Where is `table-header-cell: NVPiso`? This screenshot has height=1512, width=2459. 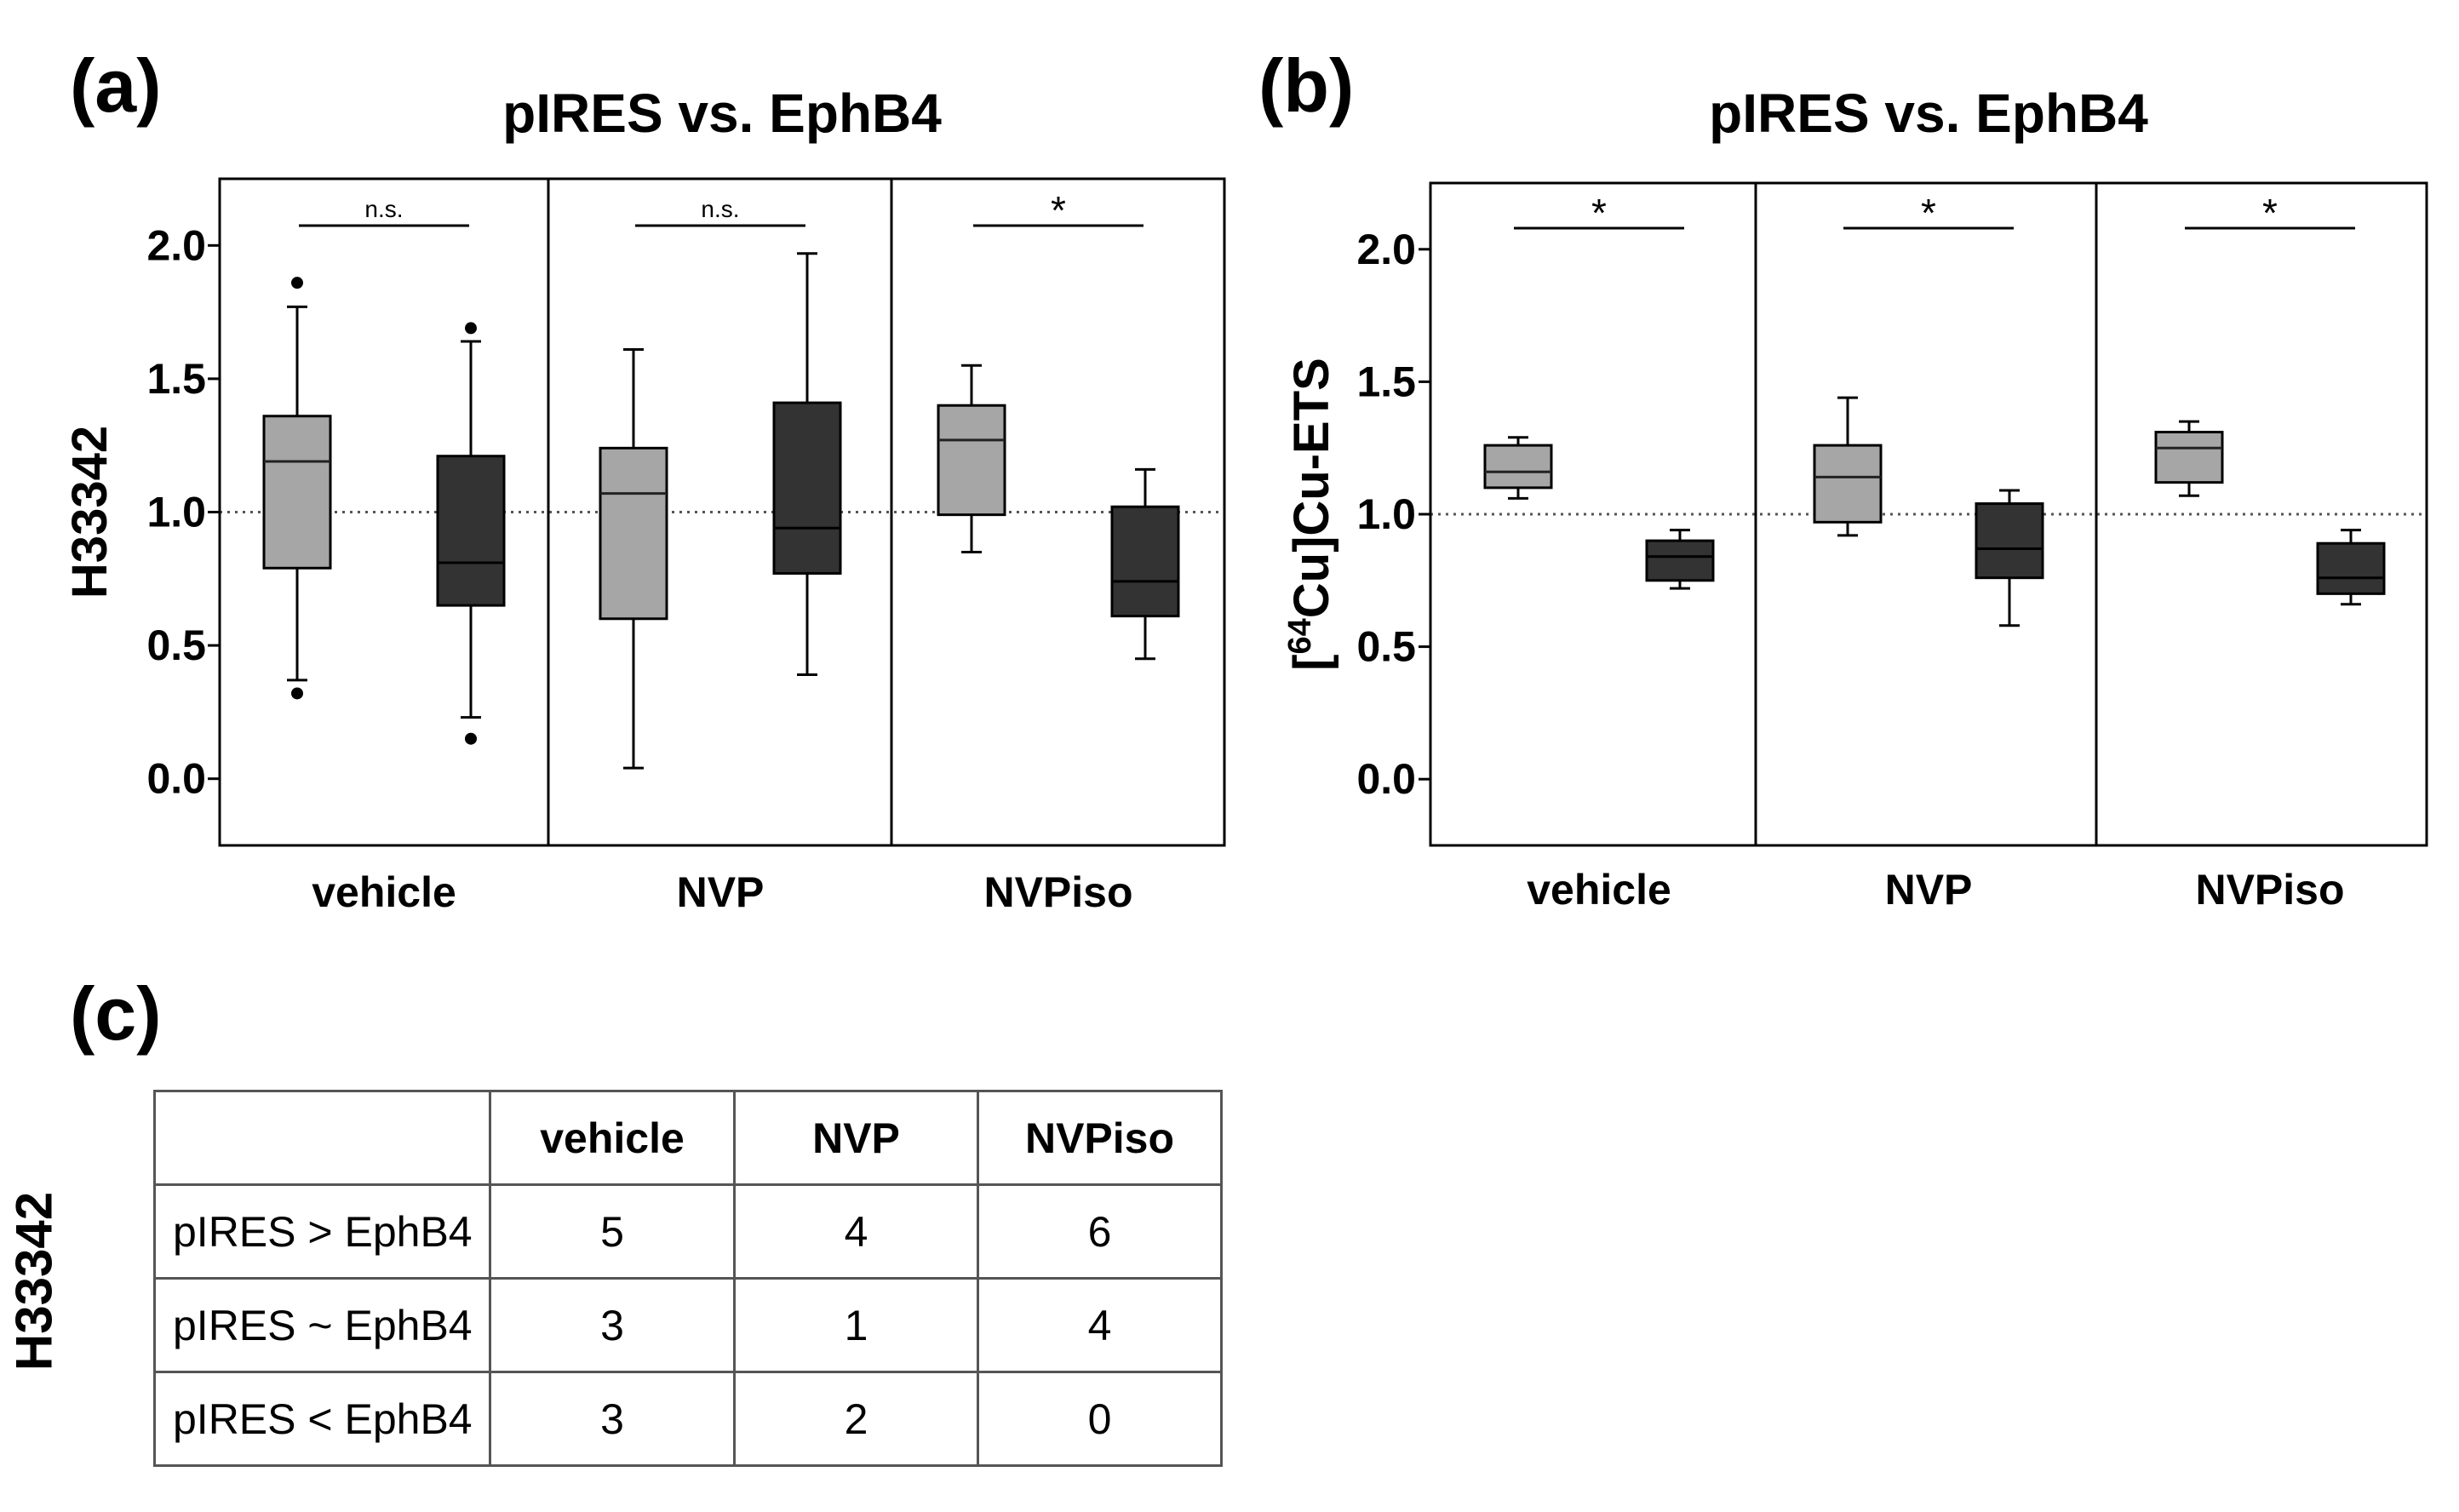
table-header-cell: NVPiso is located at coordinates (1100, 1138).